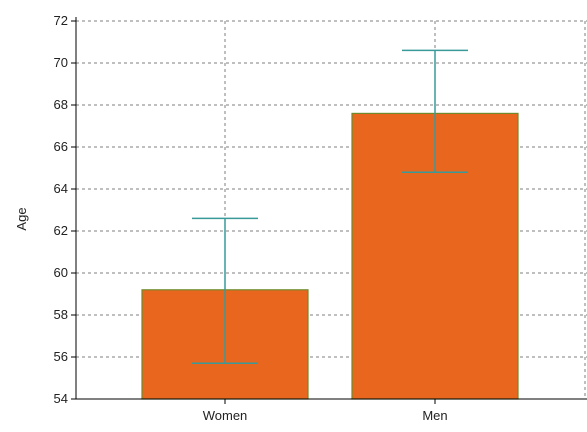 This screenshot has width=587, height=432. What do you see at coordinates (61, 146) in the screenshot?
I see `y-tick-label: 66` at bounding box center [61, 146].